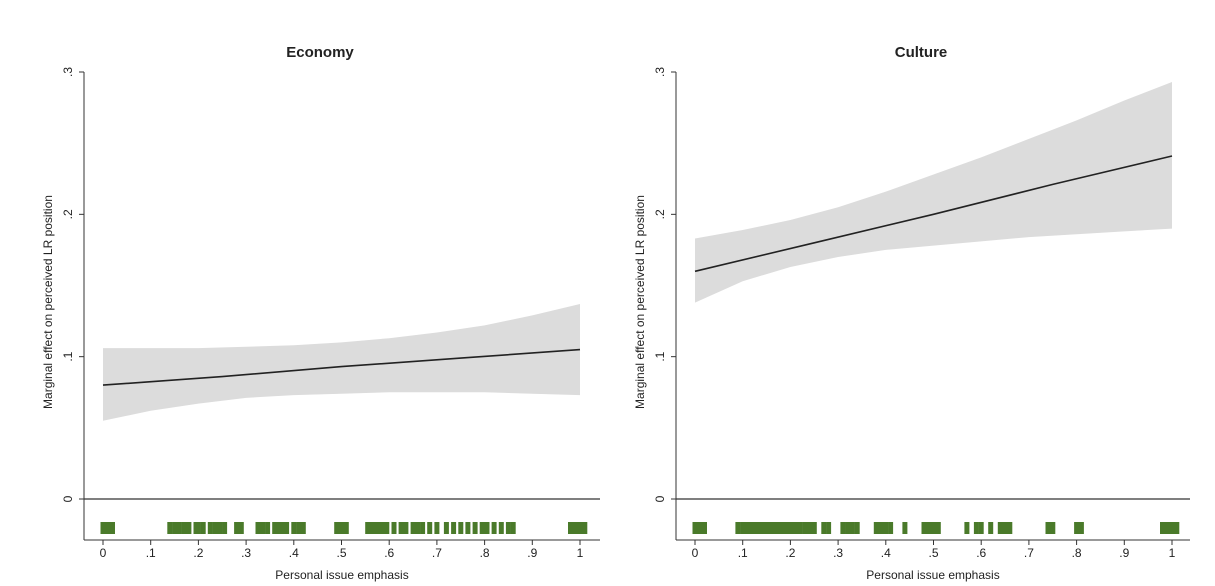 Image resolution: width=1215 pixels, height=586 pixels. Describe the element at coordinates (320, 52) in the screenshot. I see `chart-title: Economy` at that location.